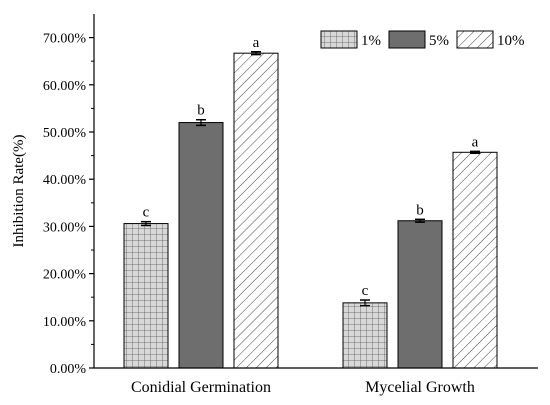 The width and height of the screenshot is (550, 405). What do you see at coordinates (371, 41) in the screenshot?
I see `legend-label: 1%` at bounding box center [371, 41].